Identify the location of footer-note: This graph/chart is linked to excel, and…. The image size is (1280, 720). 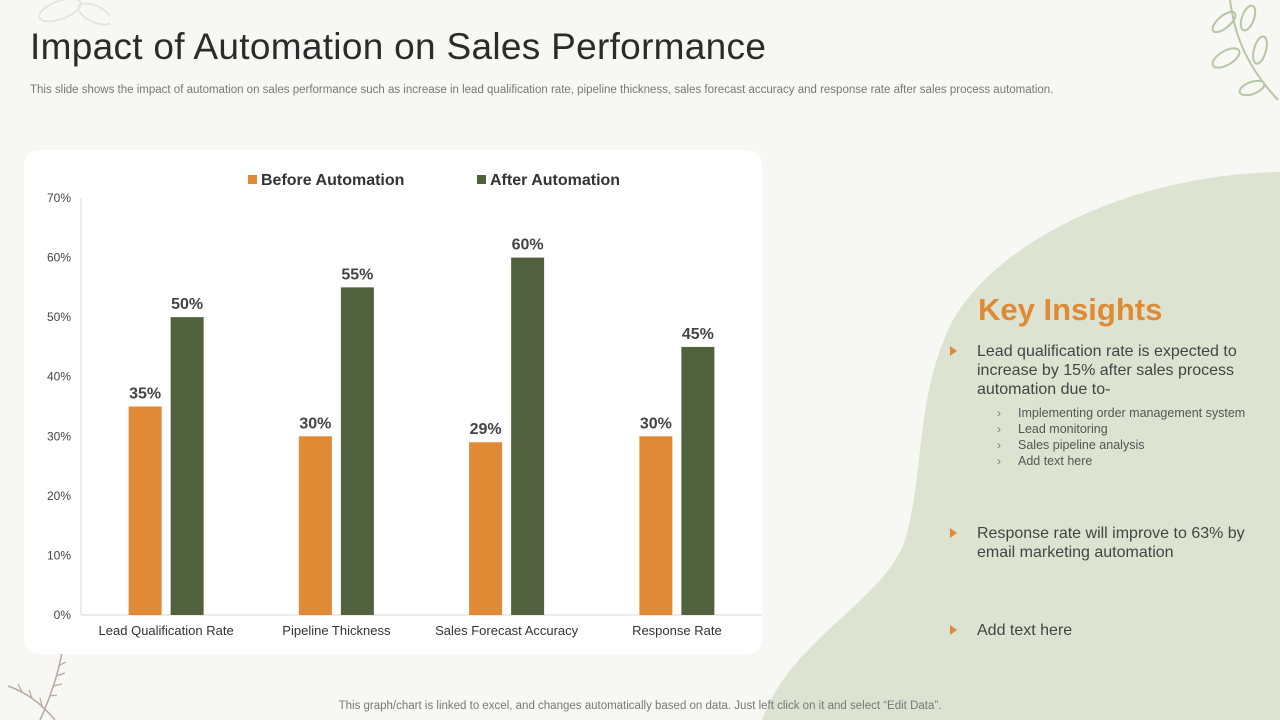
(640, 706).